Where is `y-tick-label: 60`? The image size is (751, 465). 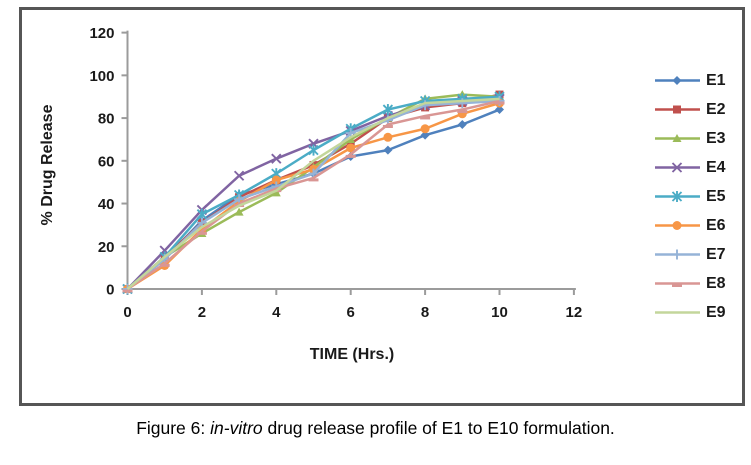
y-tick-label: 60 is located at coordinates (106, 161).